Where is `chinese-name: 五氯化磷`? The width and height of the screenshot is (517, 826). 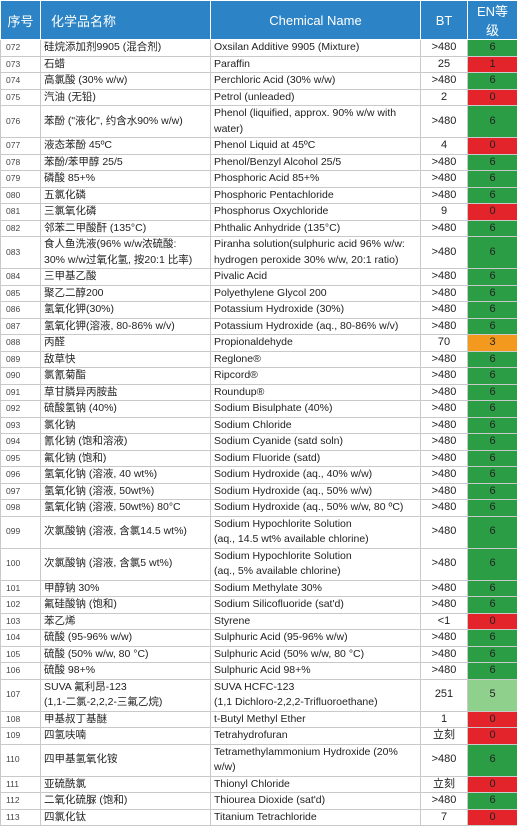
chinese-name: 五氯化磷 is located at coordinates (126, 195).